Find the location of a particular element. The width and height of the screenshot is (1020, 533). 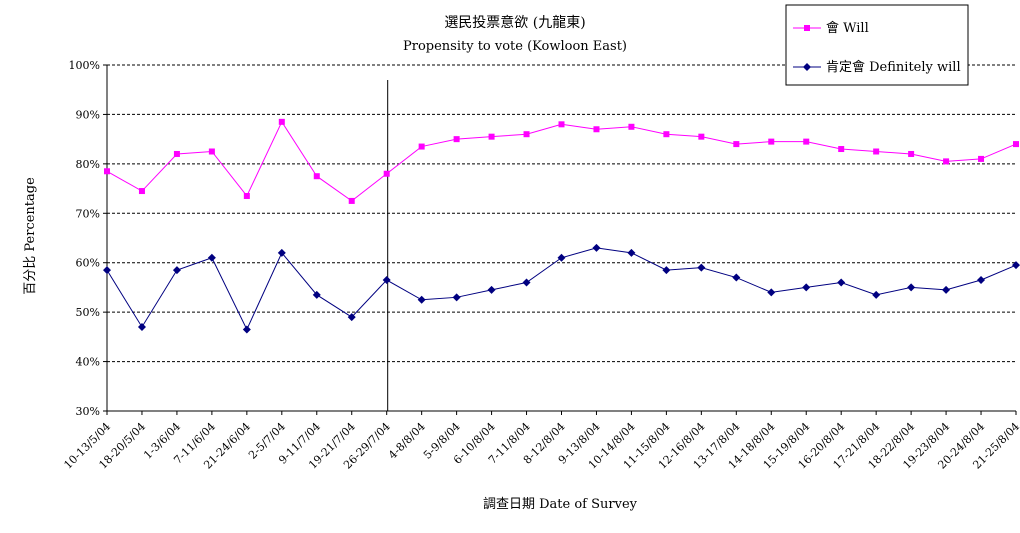

x-axis-label: 調查日期 Date of Survey is located at coordinates (560, 504).